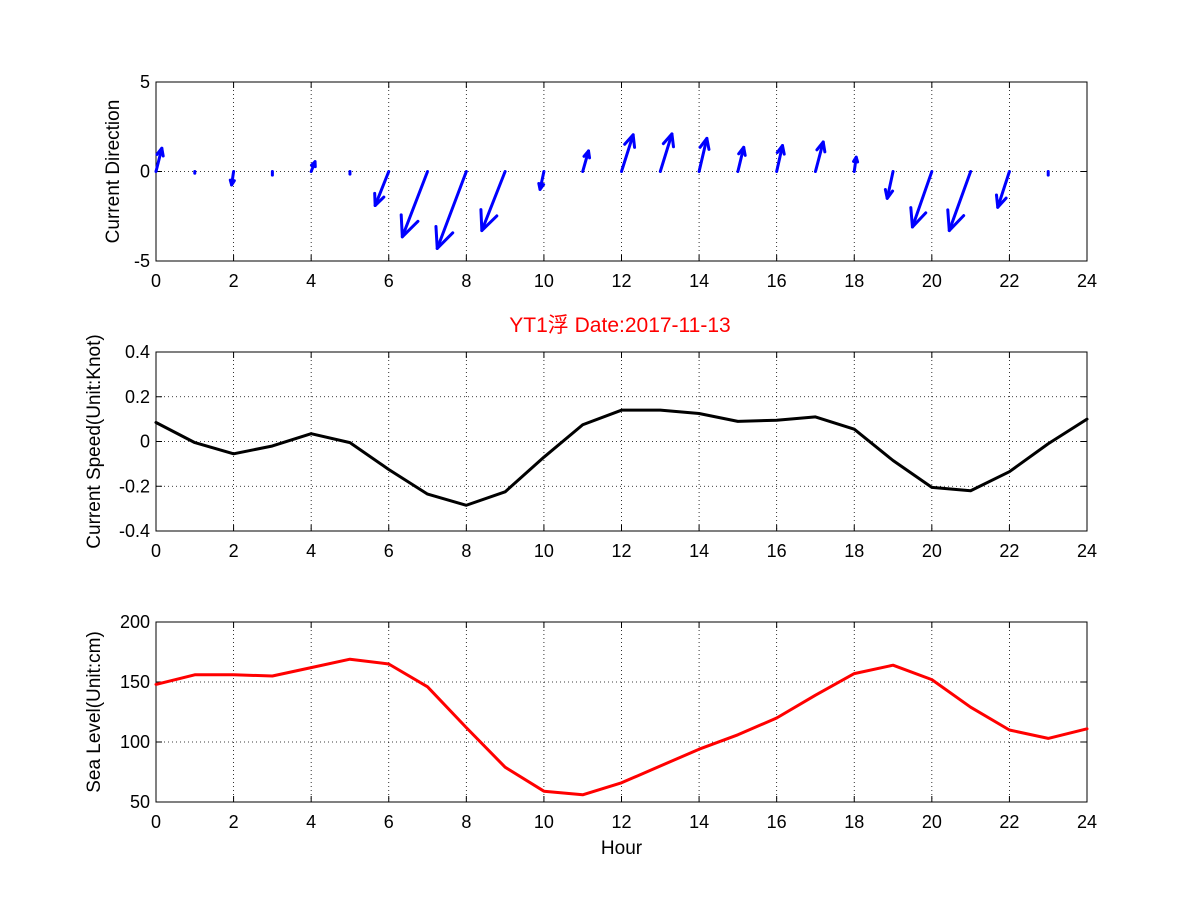  Describe the element at coordinates (619, 325) in the screenshot. I see `chart-title: YT1浮 Date:2017-11-13` at that location.